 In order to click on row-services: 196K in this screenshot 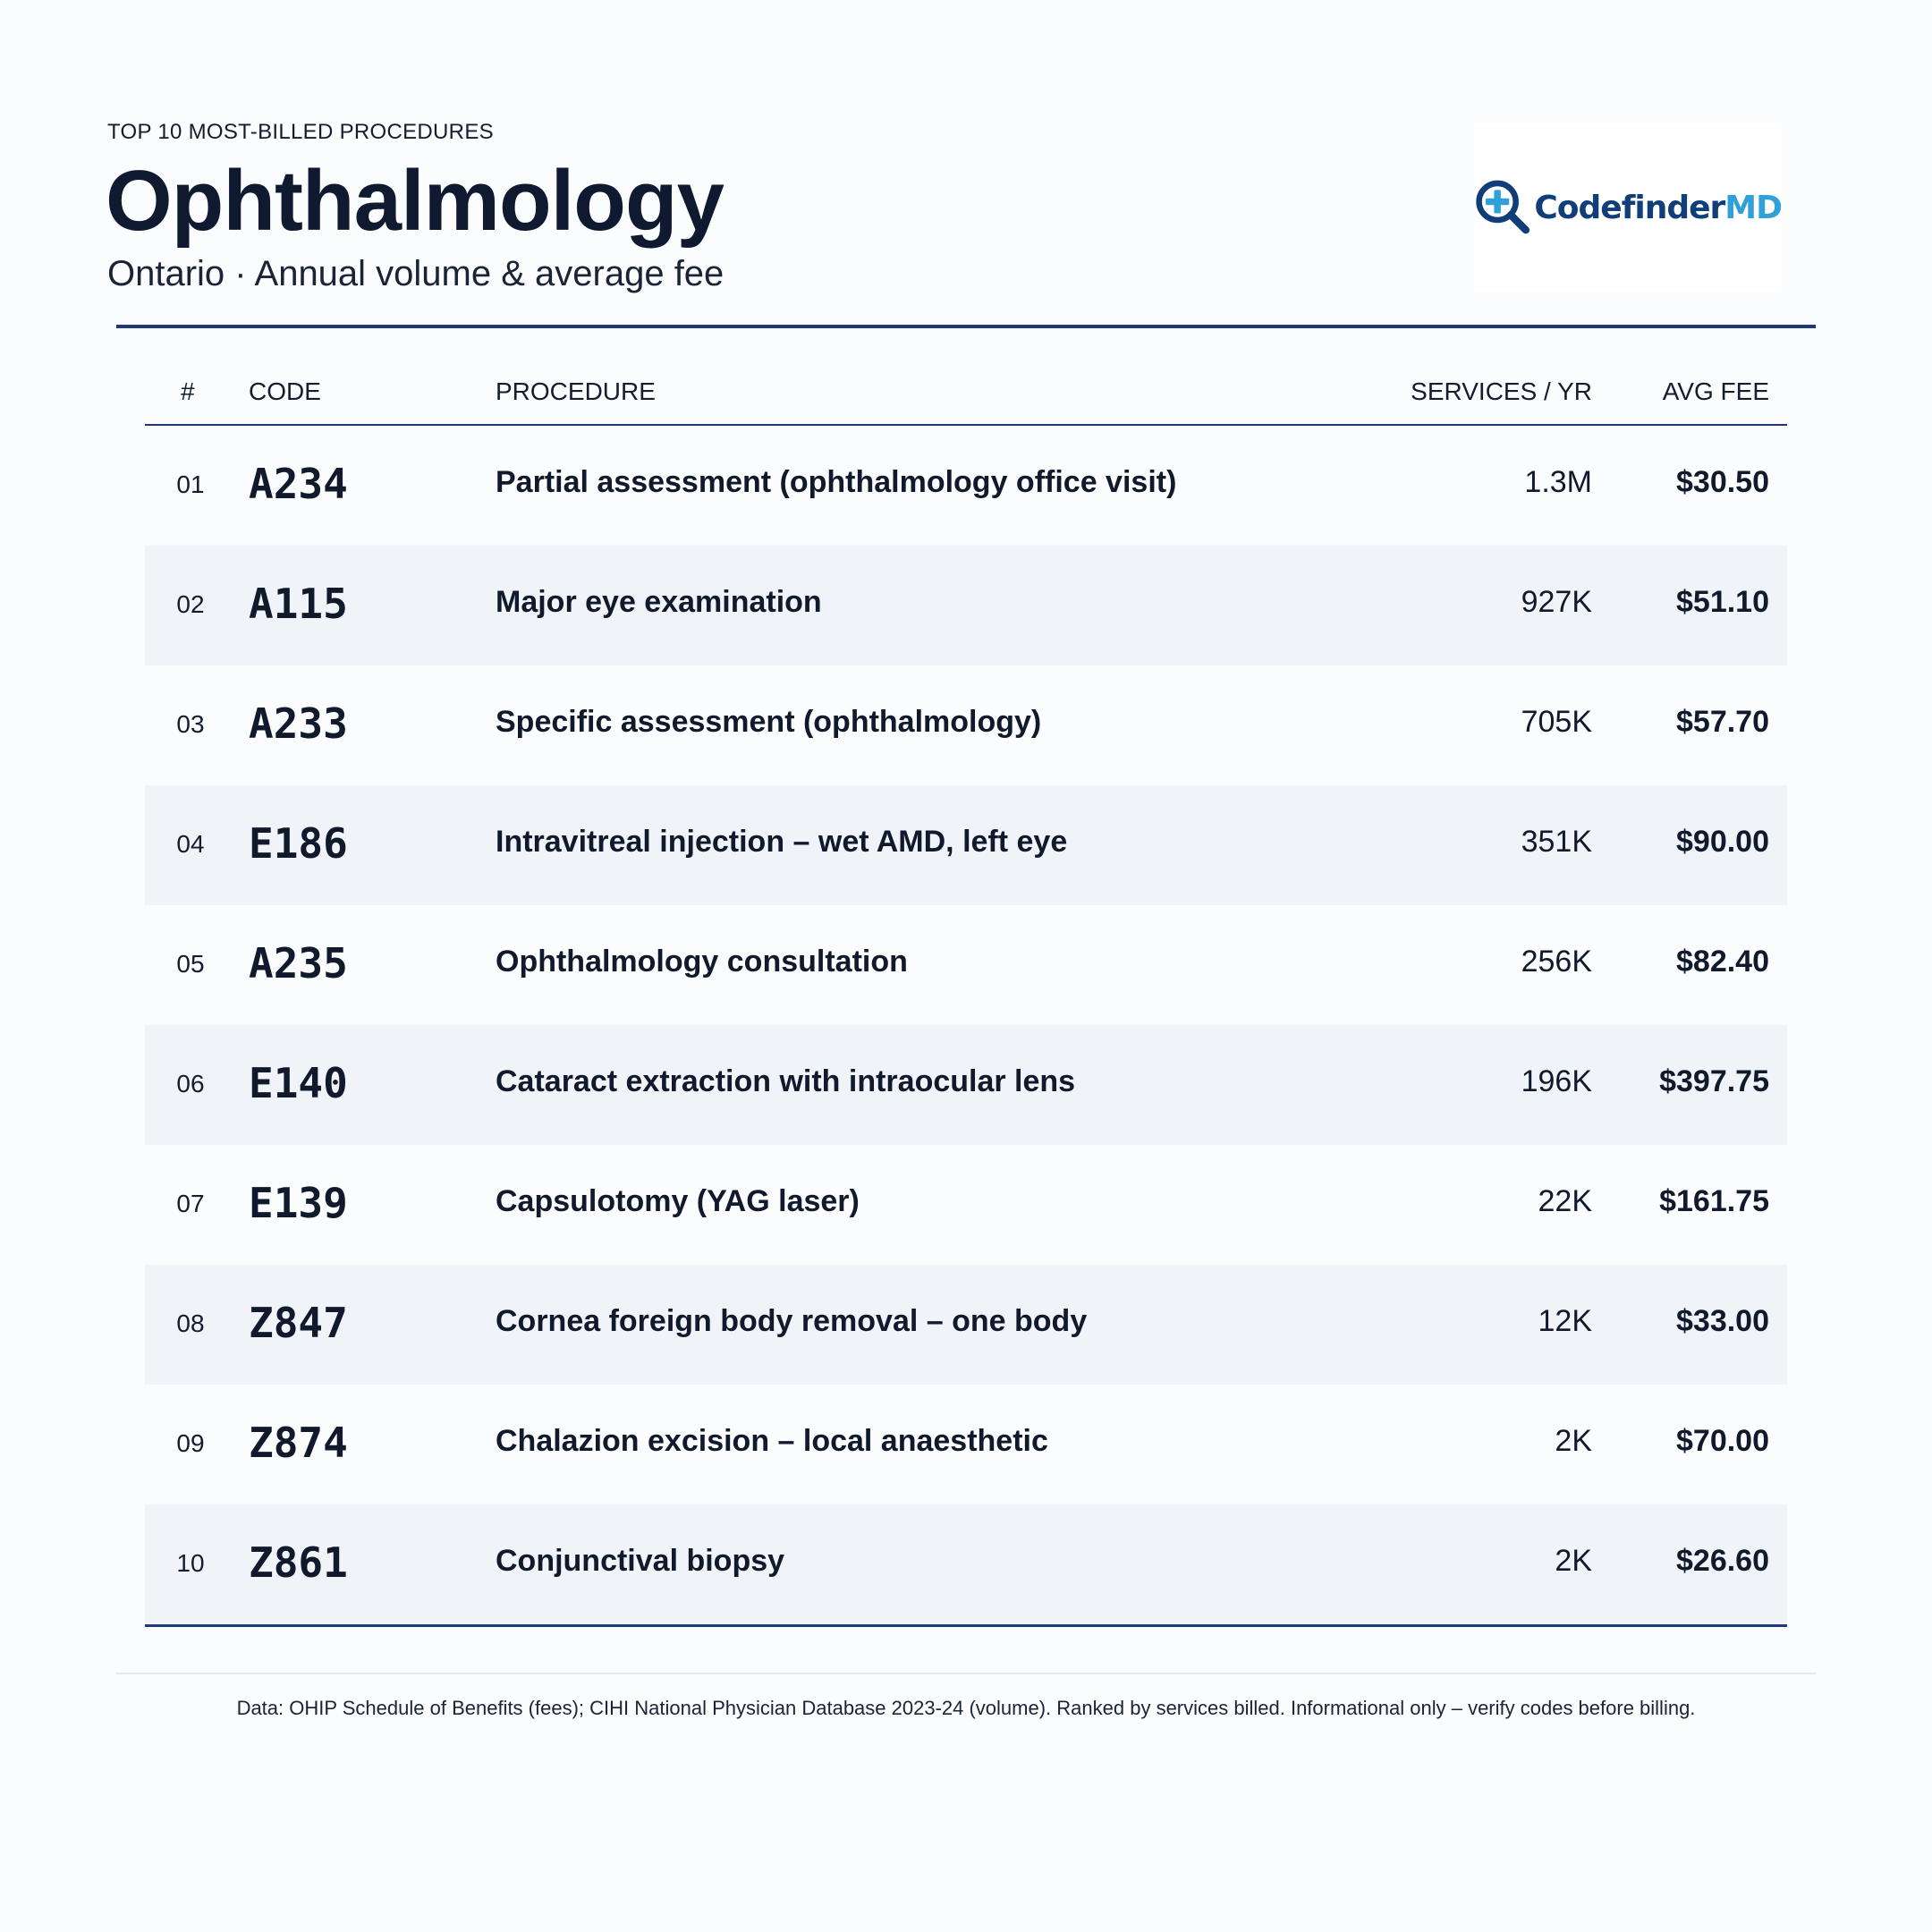, I will do `click(1556, 1081)`.